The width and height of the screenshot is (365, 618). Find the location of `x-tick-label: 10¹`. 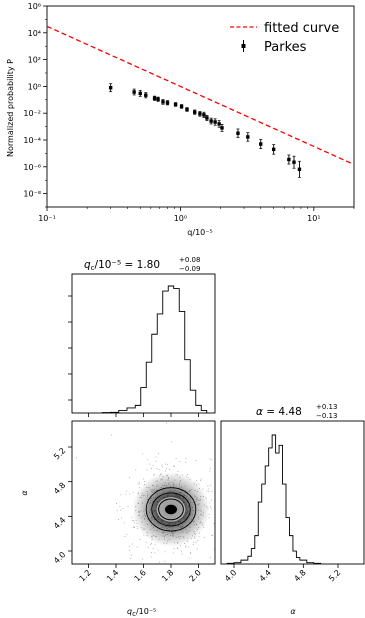

x-tick-label: 10¹ is located at coordinates (313, 218).